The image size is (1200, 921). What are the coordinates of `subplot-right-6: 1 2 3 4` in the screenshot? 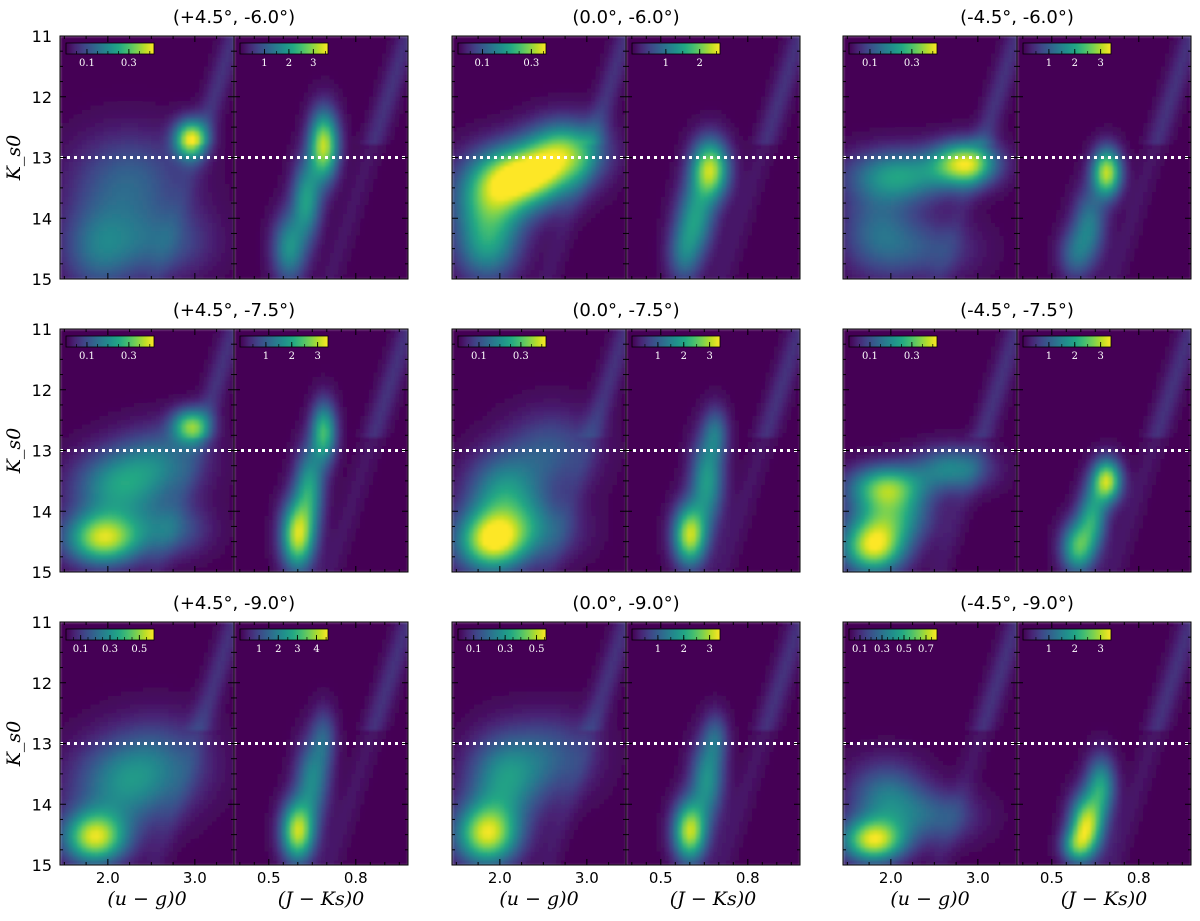 It's located at (321, 744).